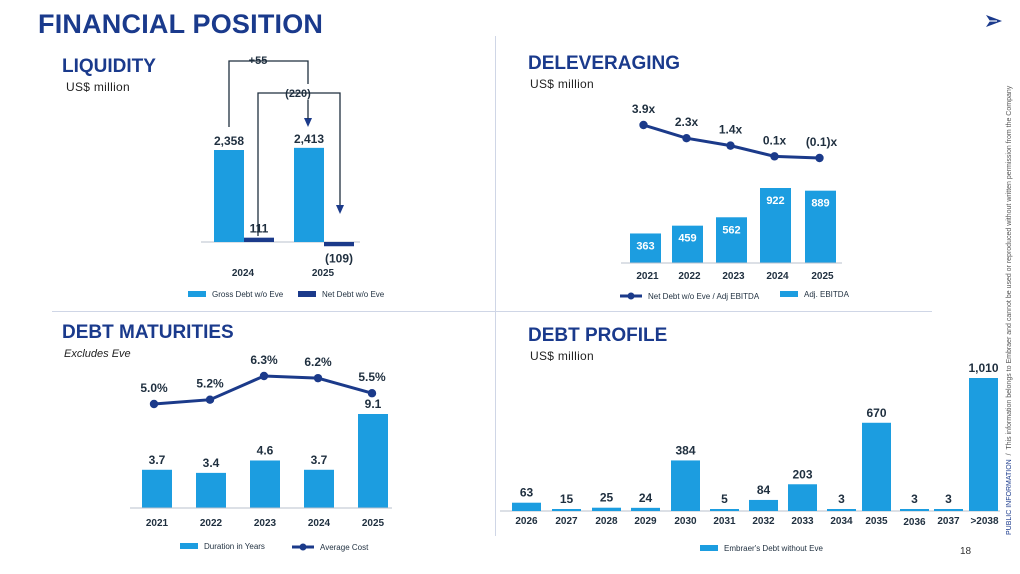  I want to click on deleveraging-legend-ebitda-label: Adj. EBITDA, so click(827, 294).